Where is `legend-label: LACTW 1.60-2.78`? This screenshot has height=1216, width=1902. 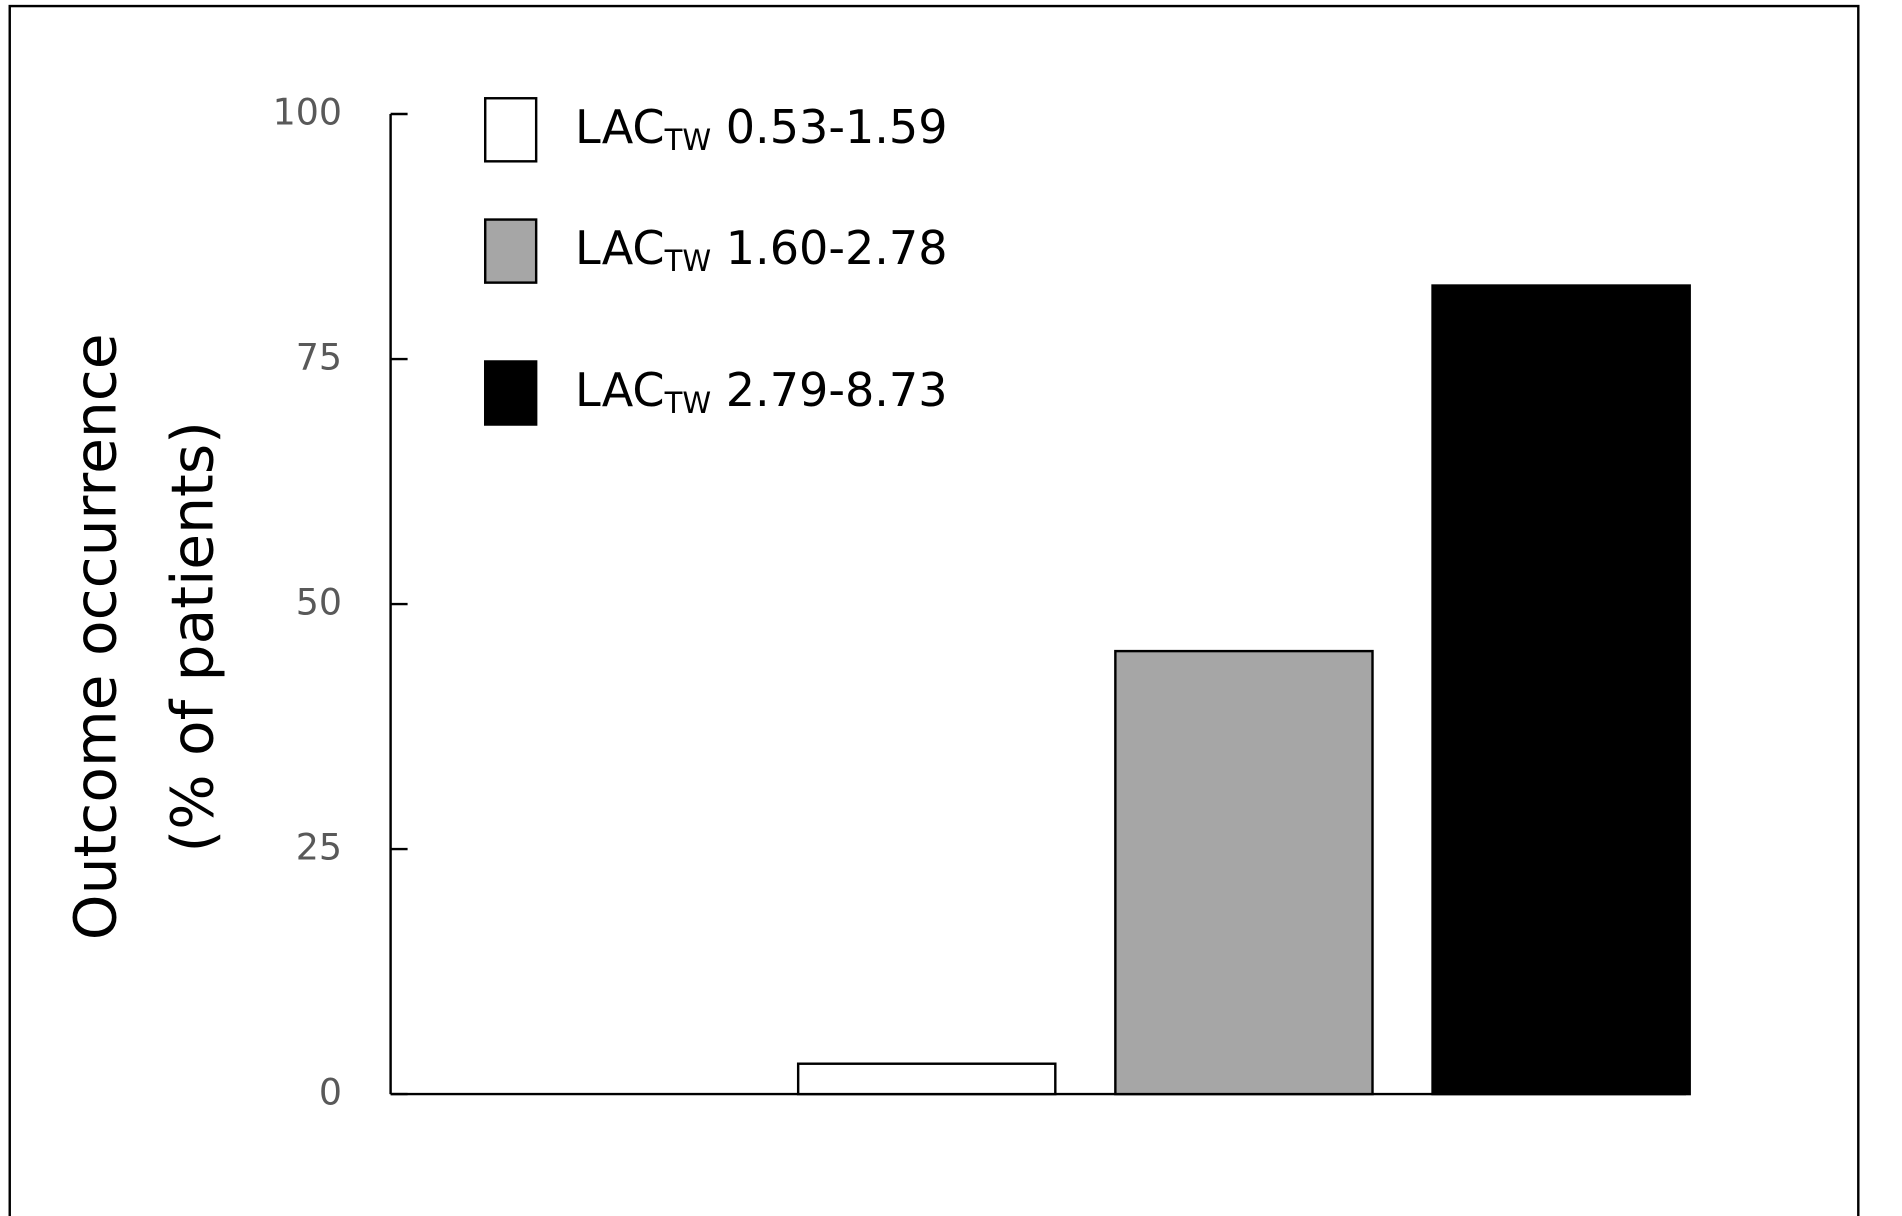 legend-label: LACTW 1.60-2.78 is located at coordinates (761, 250).